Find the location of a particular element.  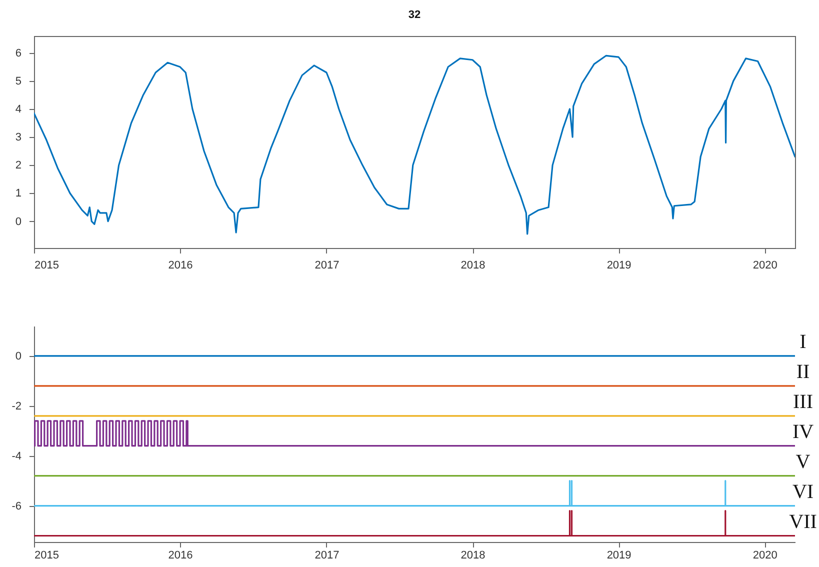

series-label: II is located at coordinates (803, 371).